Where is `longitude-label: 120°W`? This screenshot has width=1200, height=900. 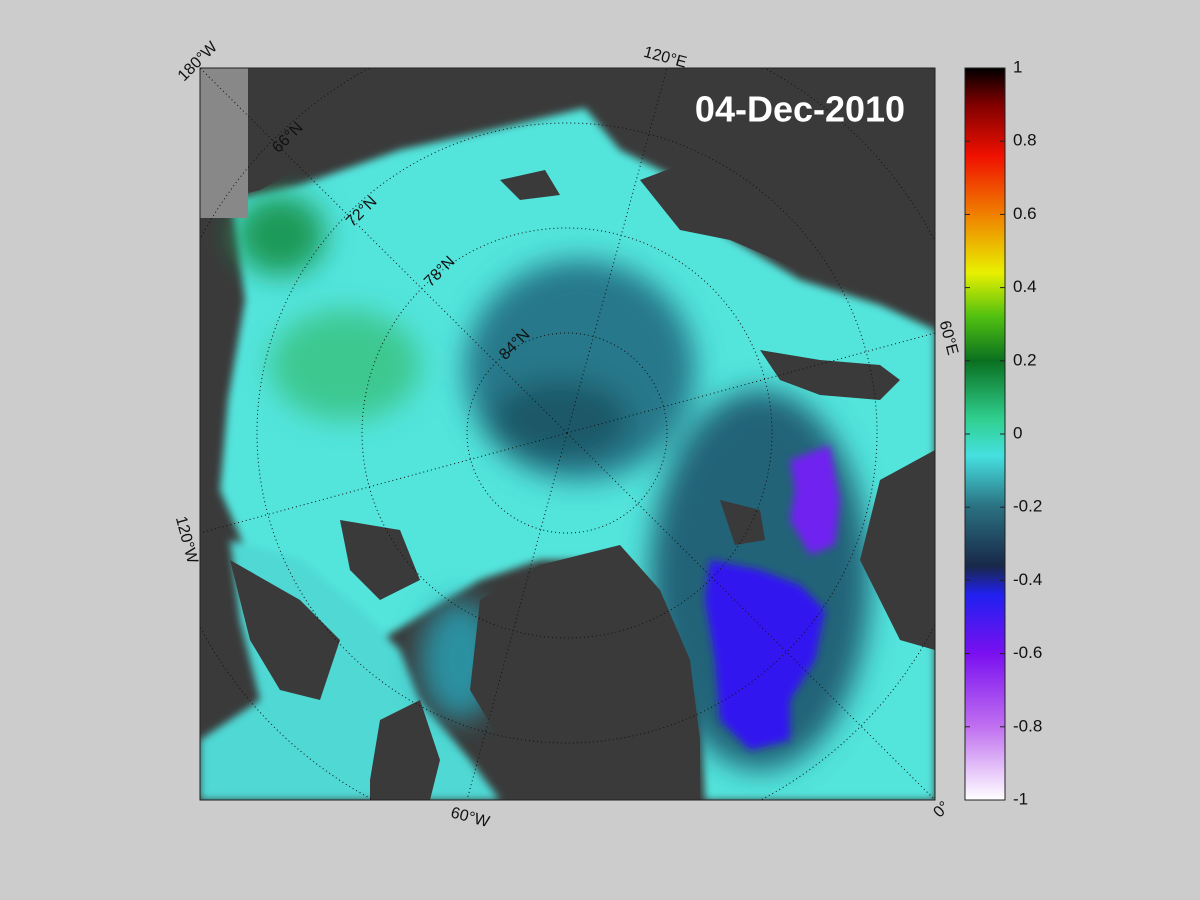
longitude-label: 120°W is located at coordinates (186, 540).